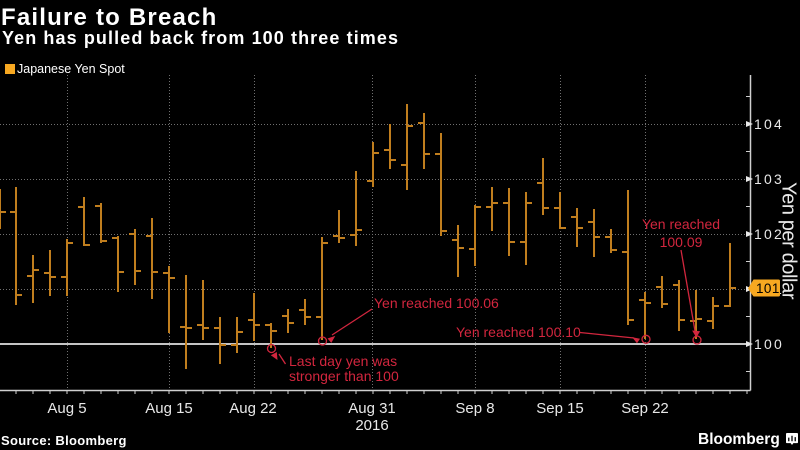  I want to click on svg-text: Aug 15, so click(169, 408).